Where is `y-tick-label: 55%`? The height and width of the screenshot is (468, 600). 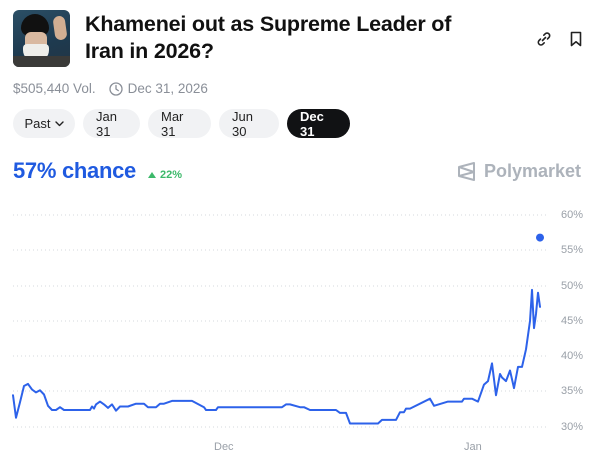
y-tick-label: 55% is located at coordinates (572, 250).